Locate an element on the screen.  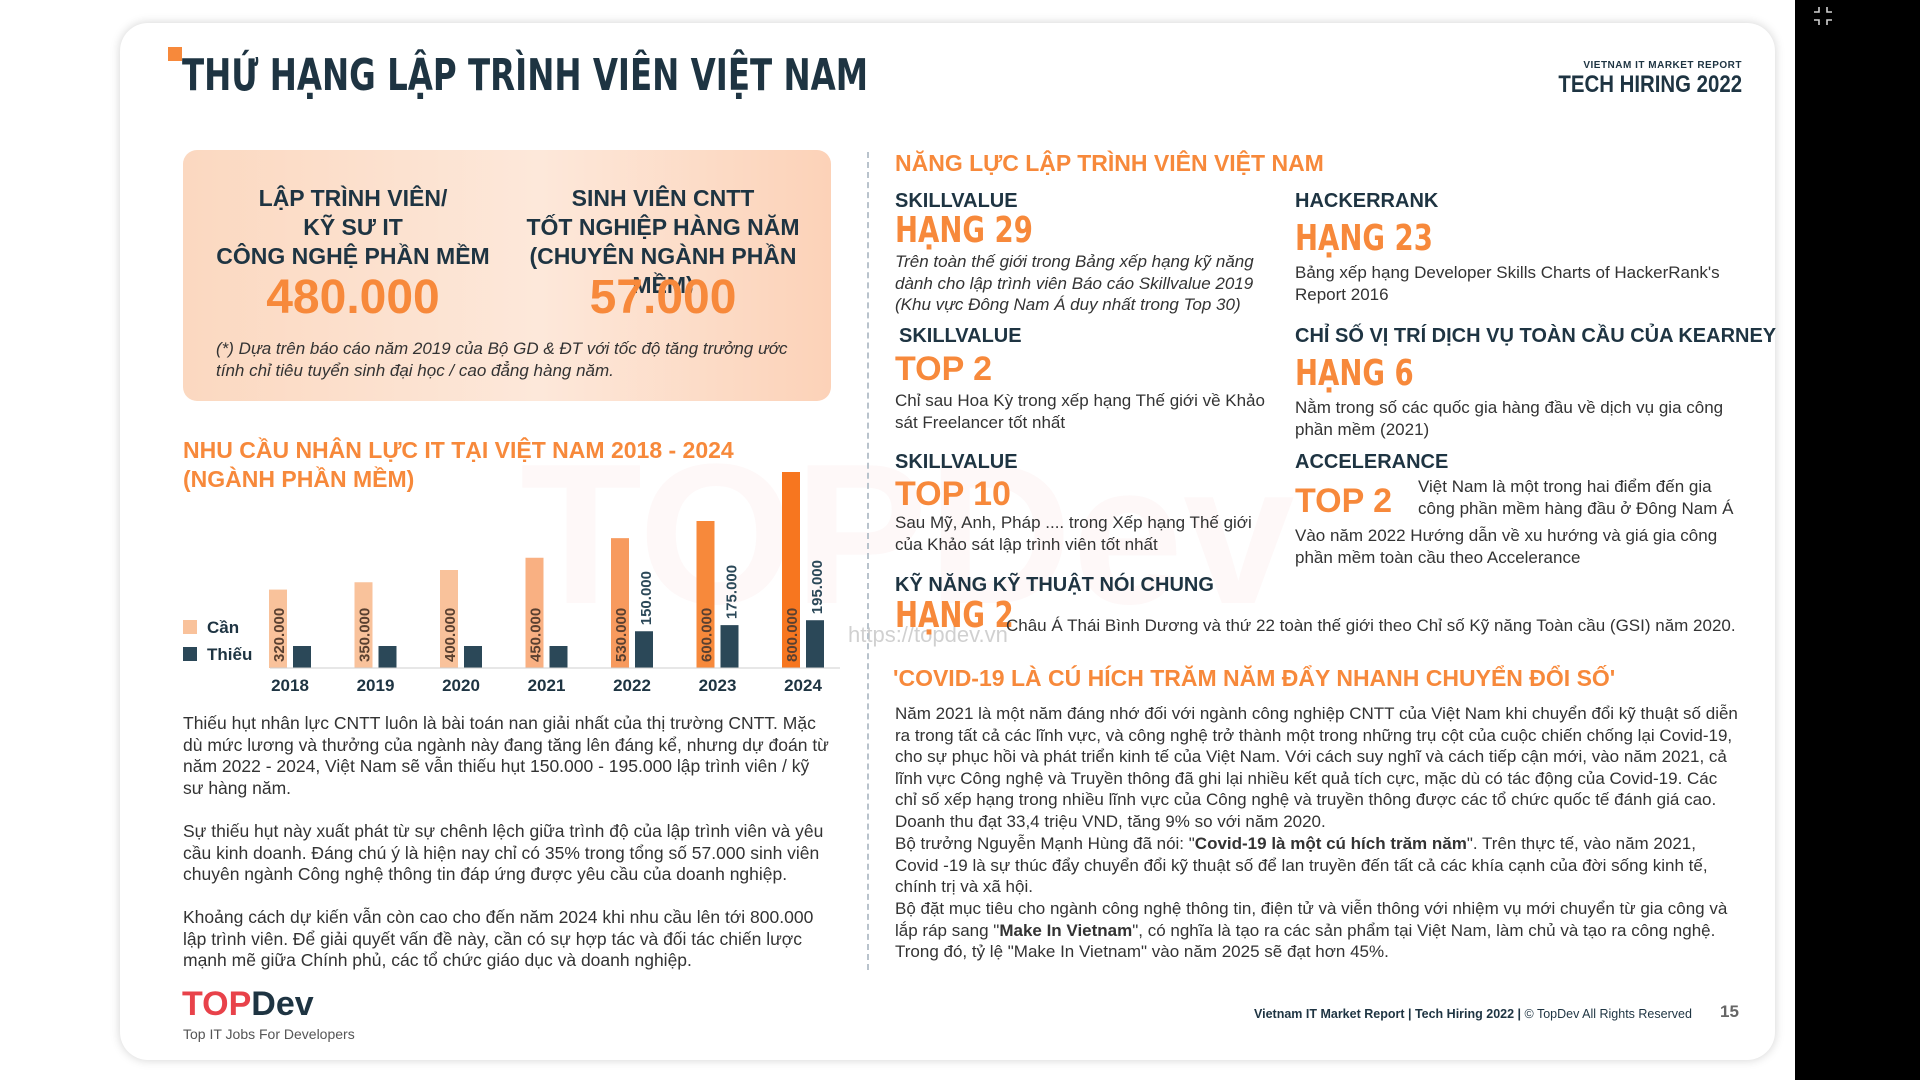
column-divider is located at coordinates (868, 561).